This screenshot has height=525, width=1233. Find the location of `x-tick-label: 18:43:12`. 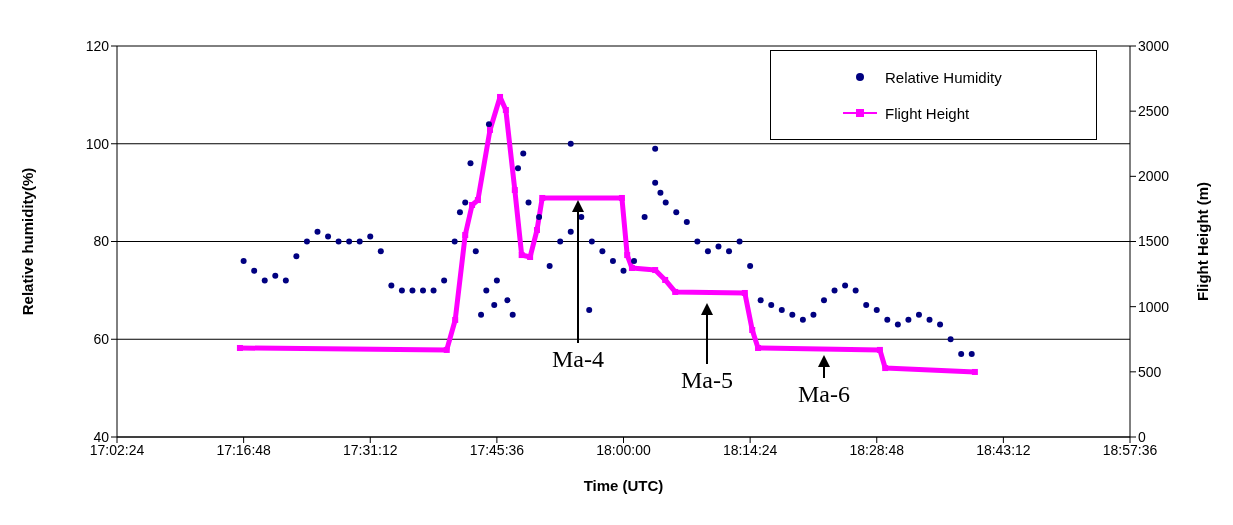

x-tick-label: 18:43:12 is located at coordinates (1003, 449).